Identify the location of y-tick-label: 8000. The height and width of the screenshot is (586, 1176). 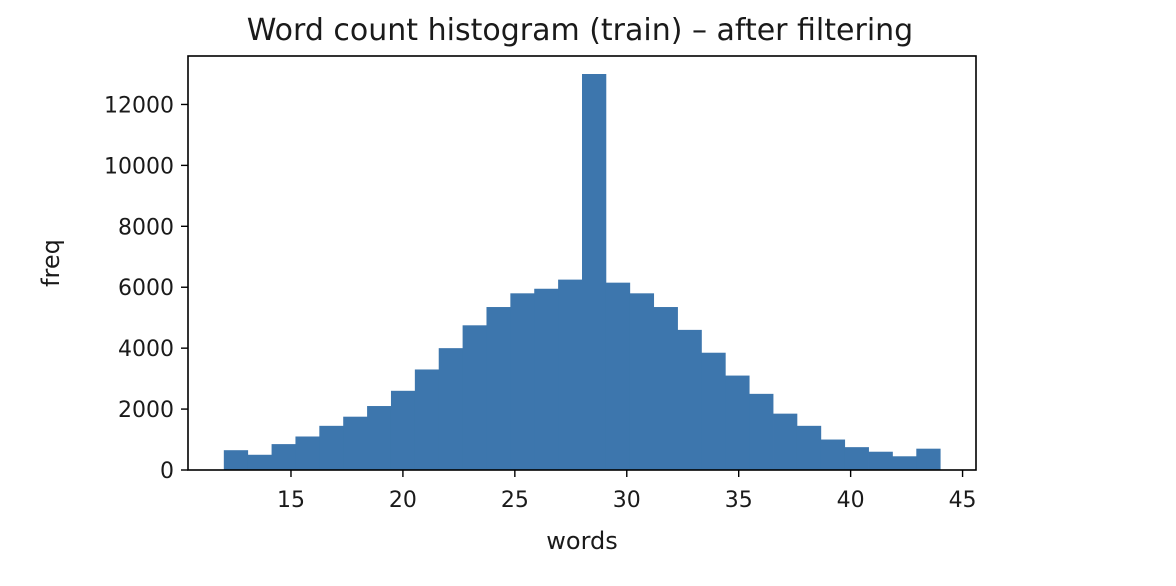
(146, 227).